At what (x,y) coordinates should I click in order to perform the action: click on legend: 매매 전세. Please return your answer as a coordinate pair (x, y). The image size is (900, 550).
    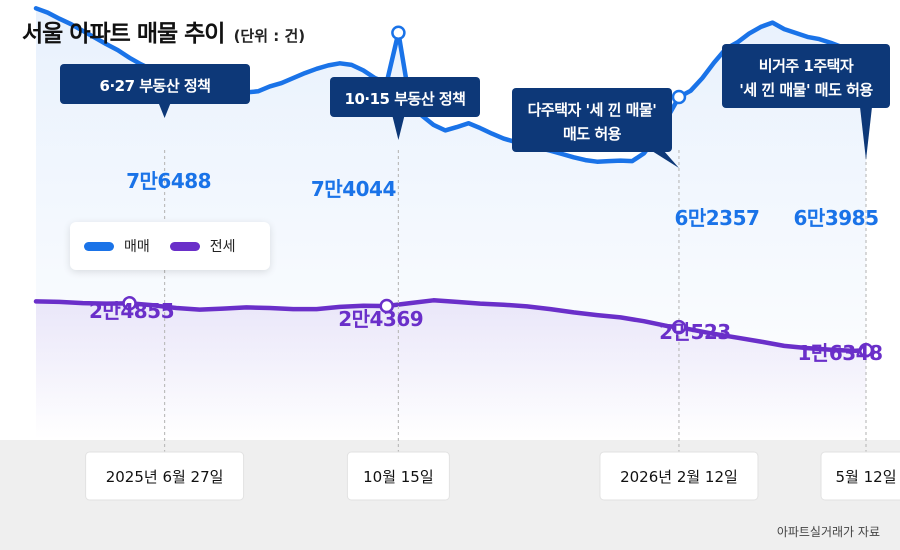
    Looking at the image, I should click on (170, 246).